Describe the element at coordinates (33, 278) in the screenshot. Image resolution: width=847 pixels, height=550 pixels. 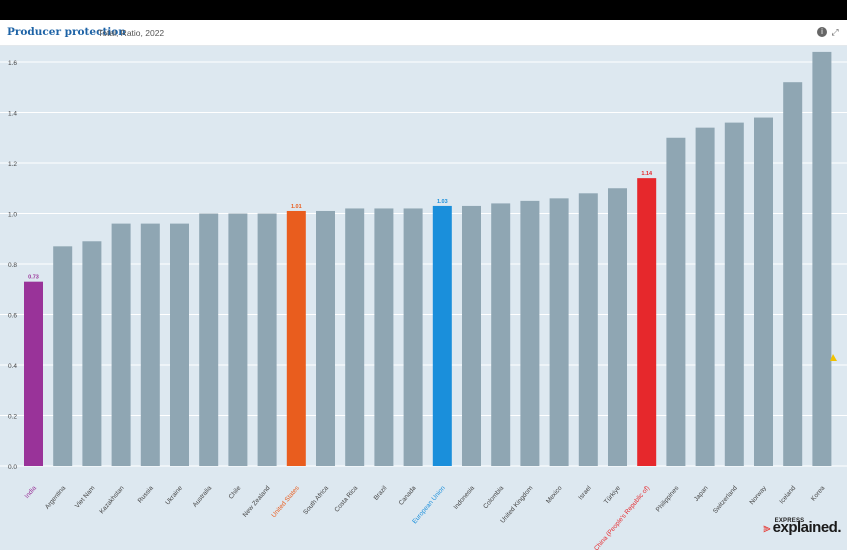
I see `data-label-india: 0.73` at that location.